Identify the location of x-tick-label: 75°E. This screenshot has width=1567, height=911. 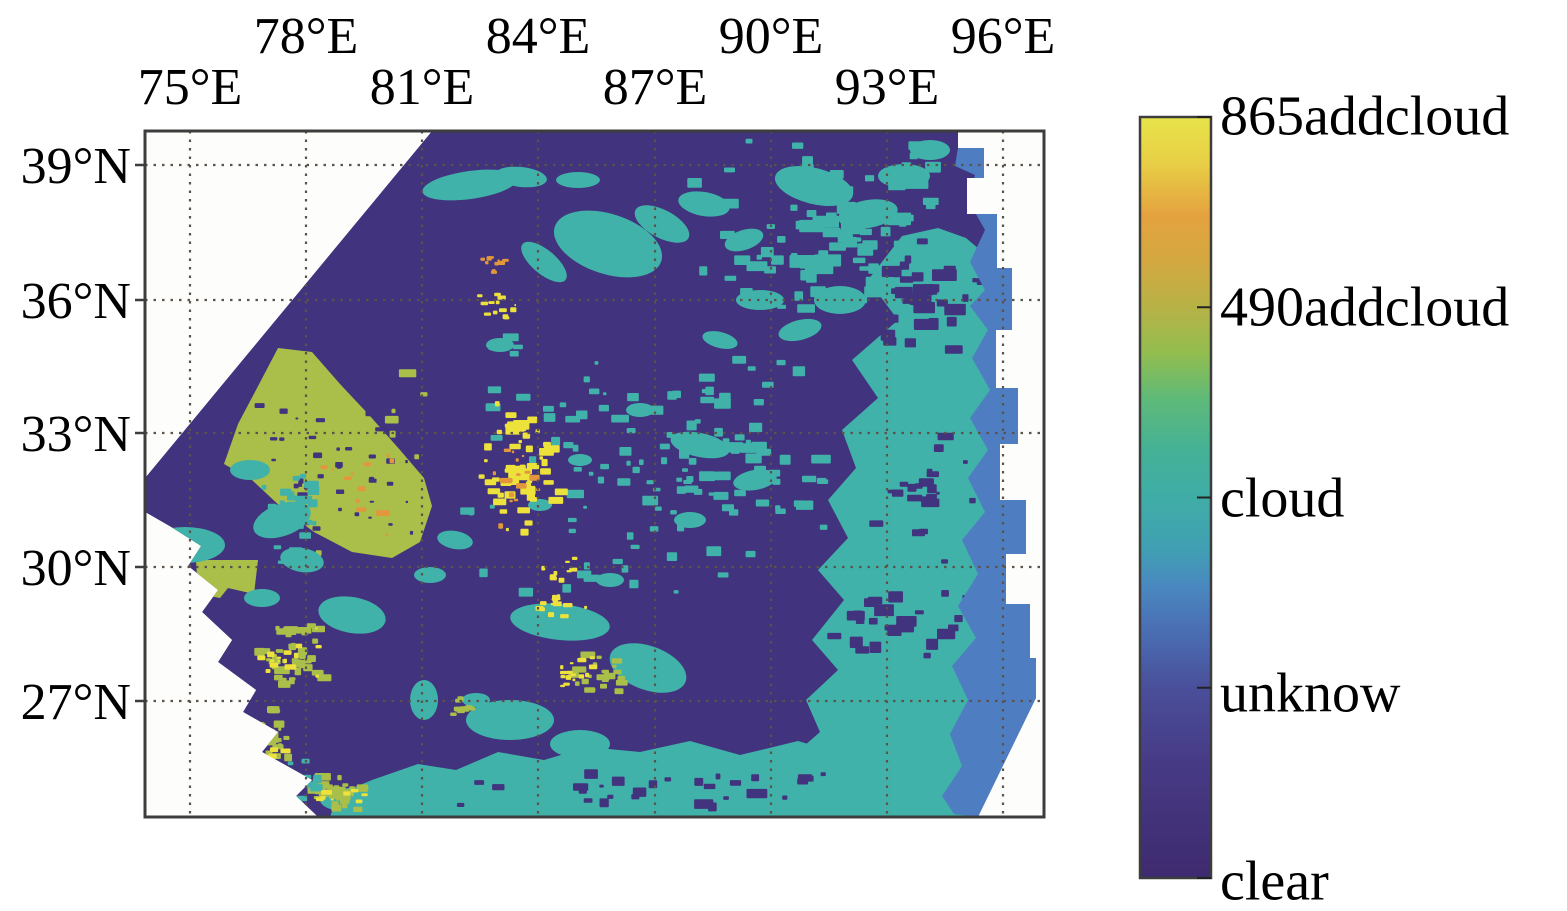
(190, 87).